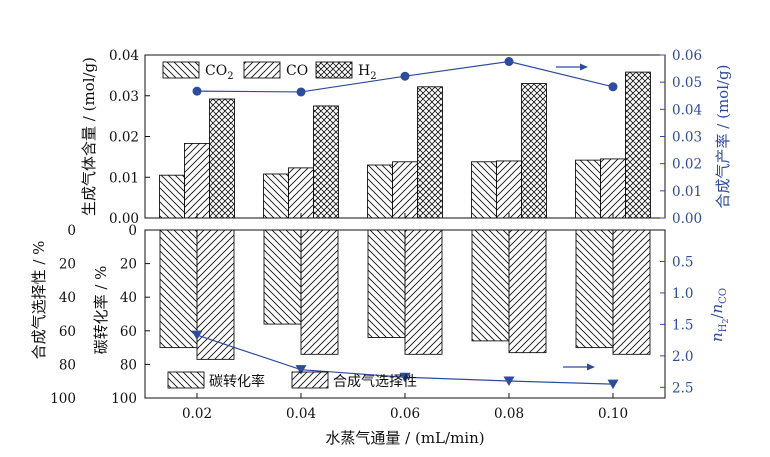  I want to click on bottom-left-tick-label-outer: 80, so click(67, 365).